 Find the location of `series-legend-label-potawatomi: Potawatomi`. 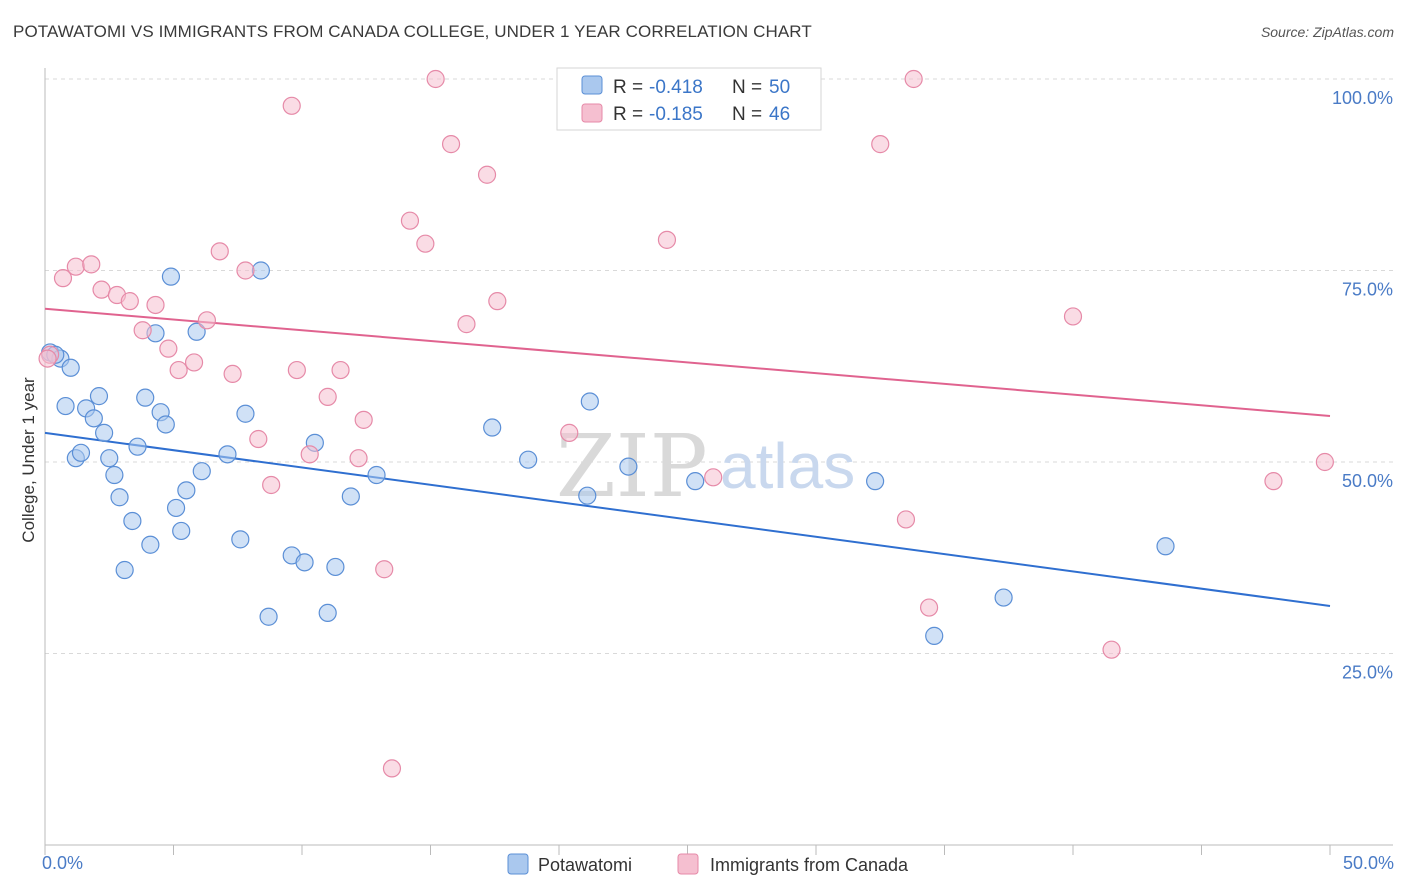

series-legend-label-potawatomi: Potawatomi is located at coordinates (585, 865).